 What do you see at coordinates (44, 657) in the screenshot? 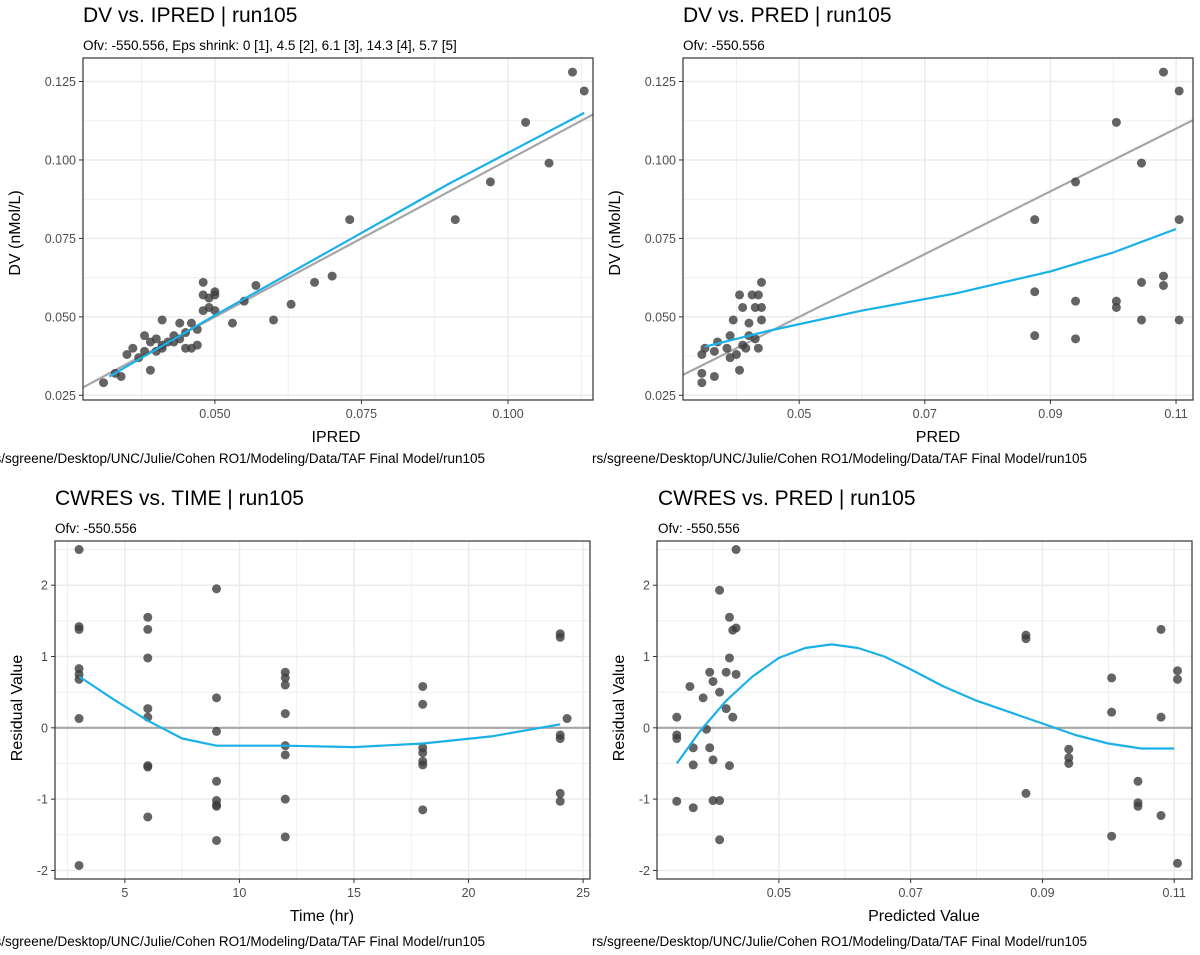
I see `y-tick-label: 1` at bounding box center [44, 657].